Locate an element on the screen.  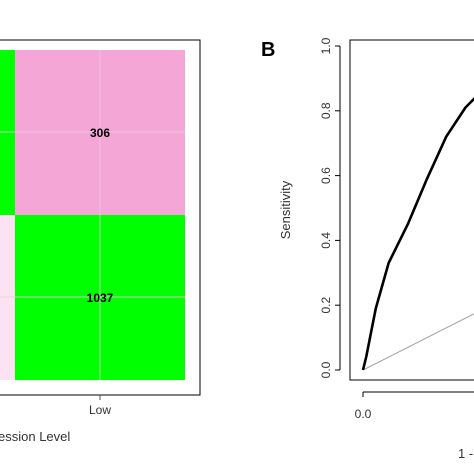
panel-b-label: B is located at coordinates (268, 50).